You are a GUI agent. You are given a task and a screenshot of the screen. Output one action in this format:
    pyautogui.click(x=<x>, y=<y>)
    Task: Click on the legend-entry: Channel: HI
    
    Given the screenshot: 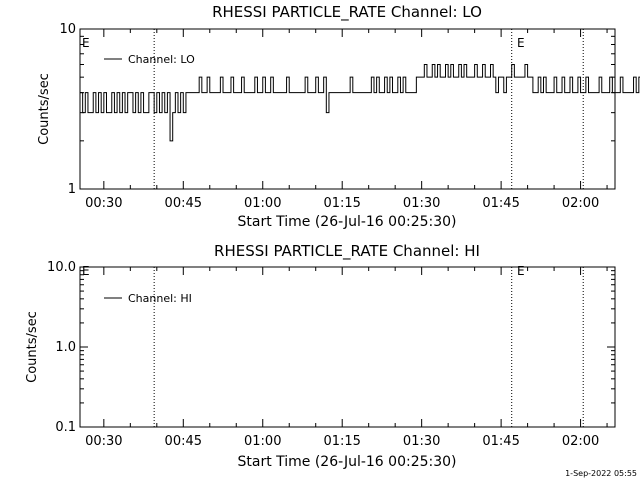 What is the action you would take?
    pyautogui.click(x=160, y=298)
    